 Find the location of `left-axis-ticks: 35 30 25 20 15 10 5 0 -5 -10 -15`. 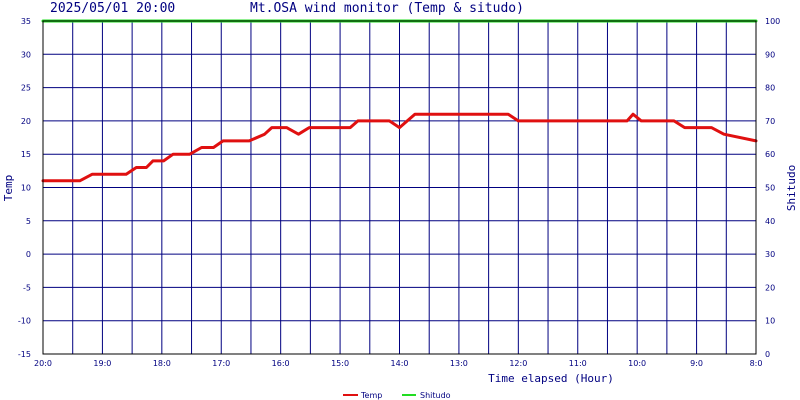

left-axis-ticks: 35 30 25 20 15 10 5 0 -5 -10 -15 is located at coordinates (24, 188).